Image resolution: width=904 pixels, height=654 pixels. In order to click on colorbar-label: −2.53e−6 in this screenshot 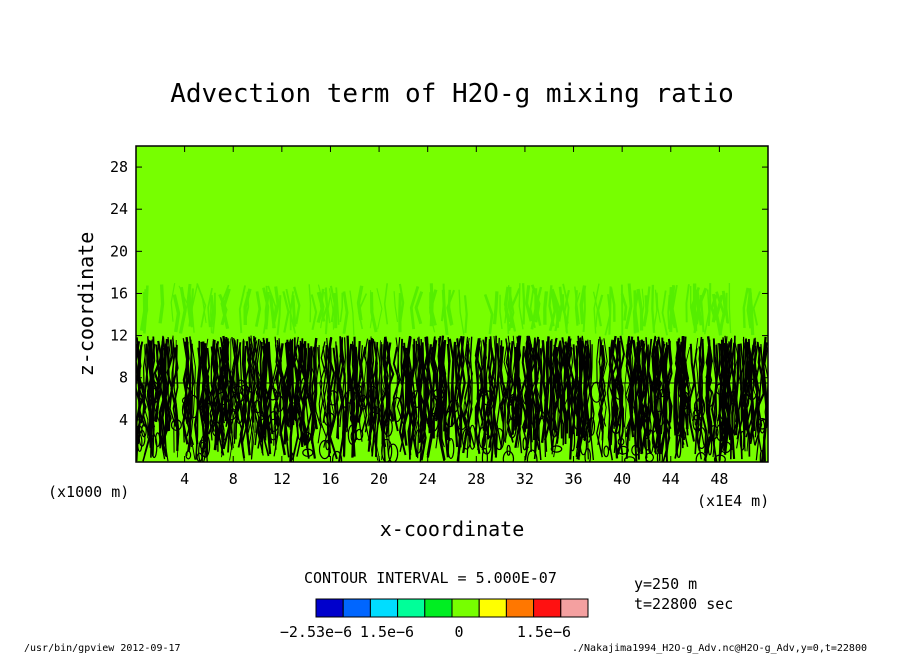, I will do `click(316, 632)`.